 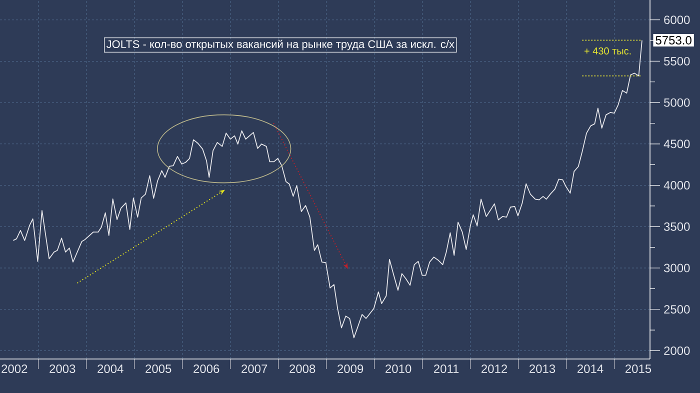 I want to click on x-tick-label: 2011, so click(x=446, y=369).